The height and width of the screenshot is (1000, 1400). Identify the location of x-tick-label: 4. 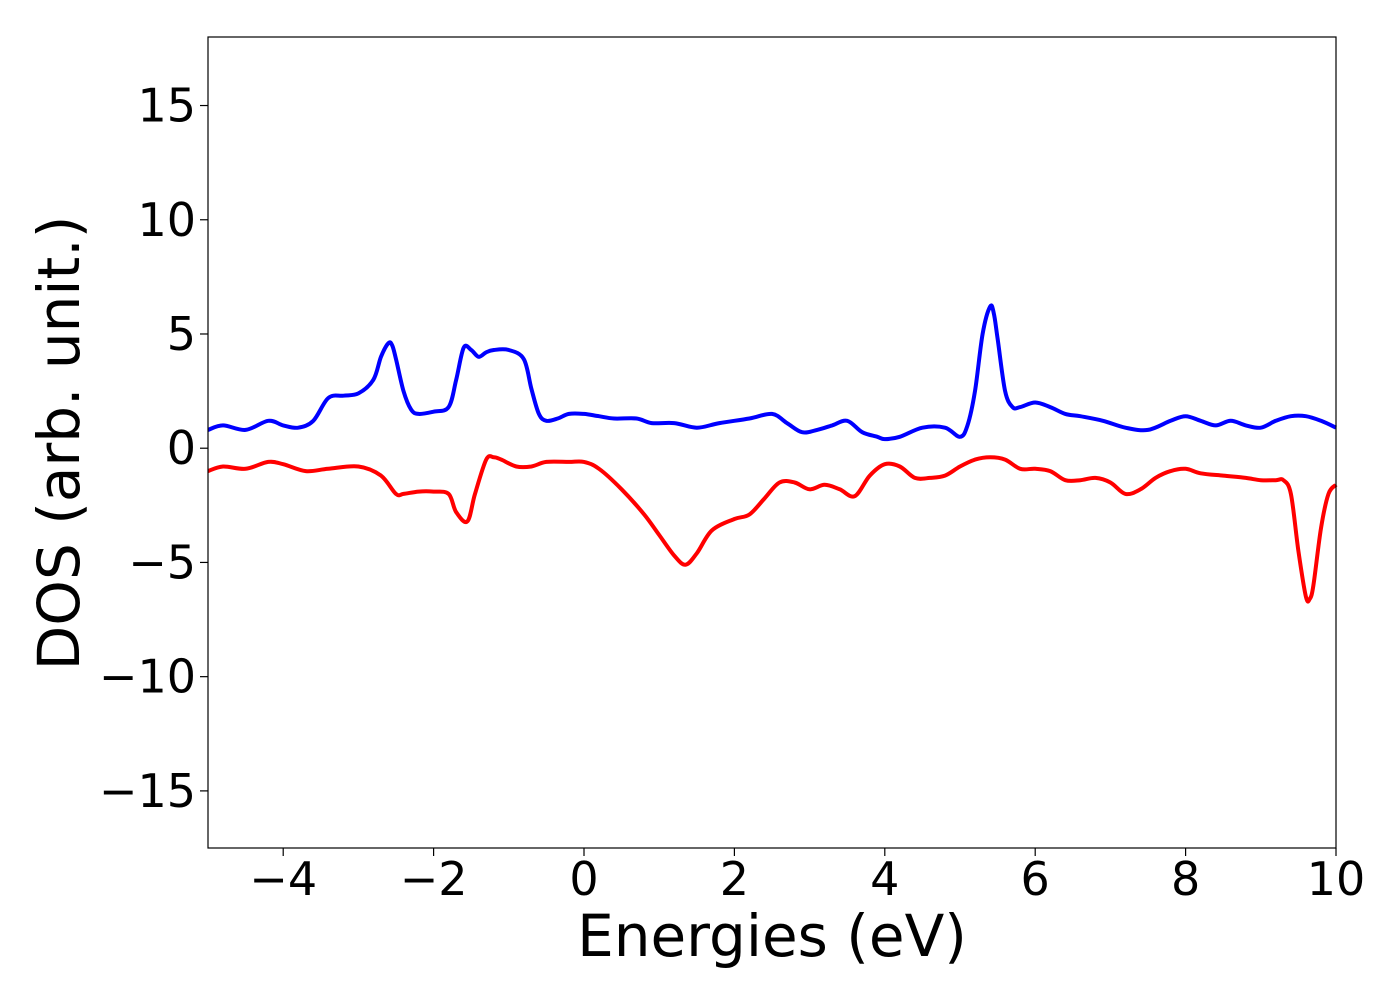
(884, 879).